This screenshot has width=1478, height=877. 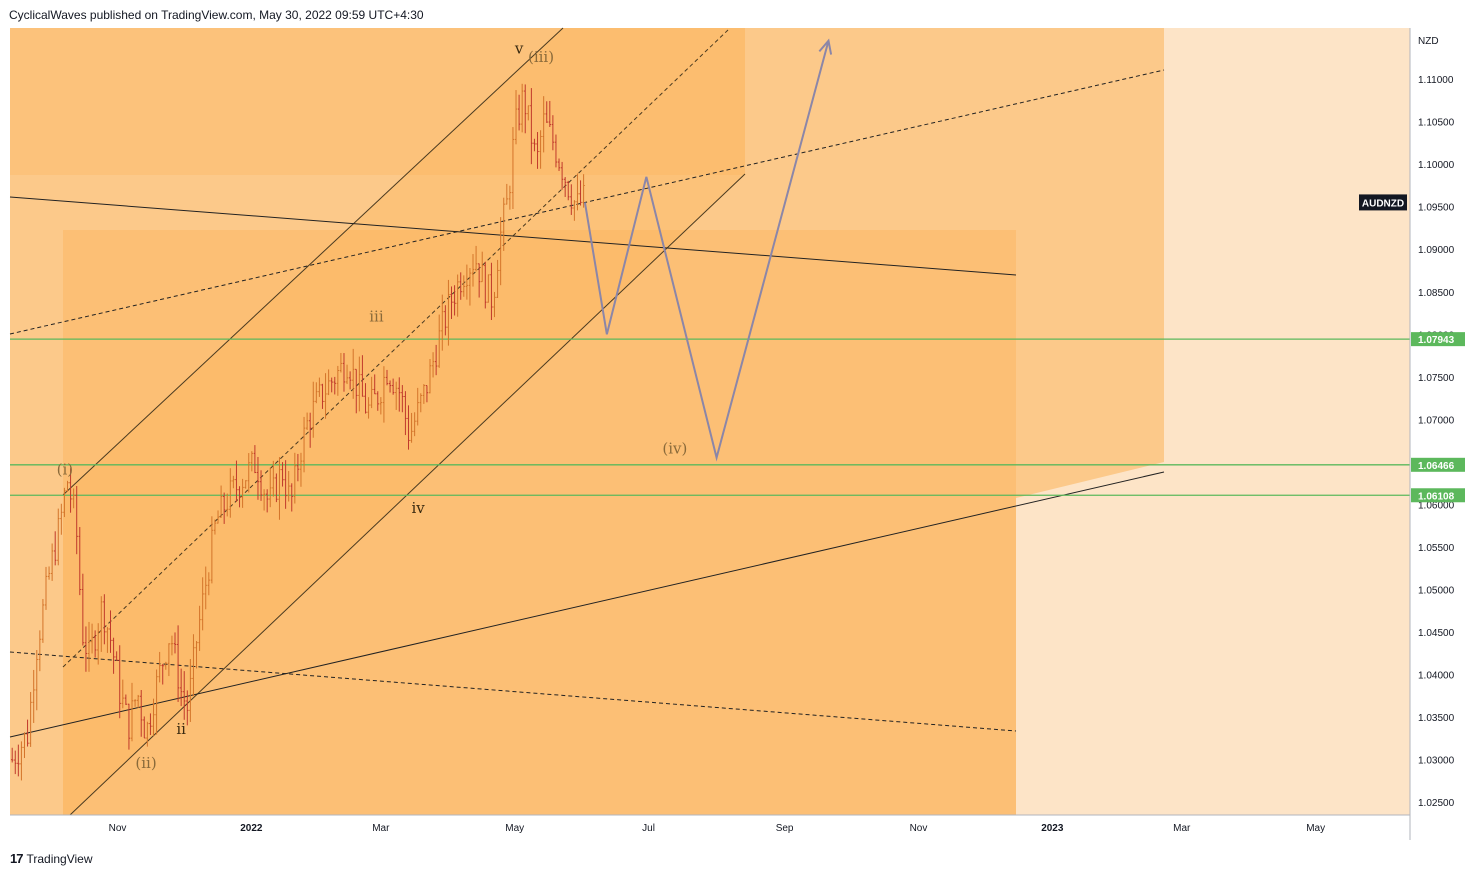 What do you see at coordinates (1436, 208) in the screenshot?
I see `y-tick-label: 1.09500` at bounding box center [1436, 208].